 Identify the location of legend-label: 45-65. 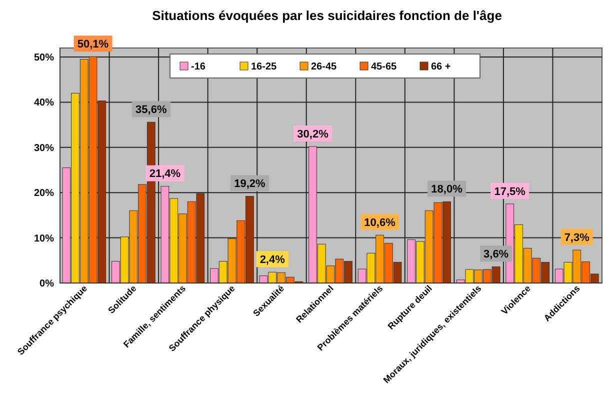
(384, 67).